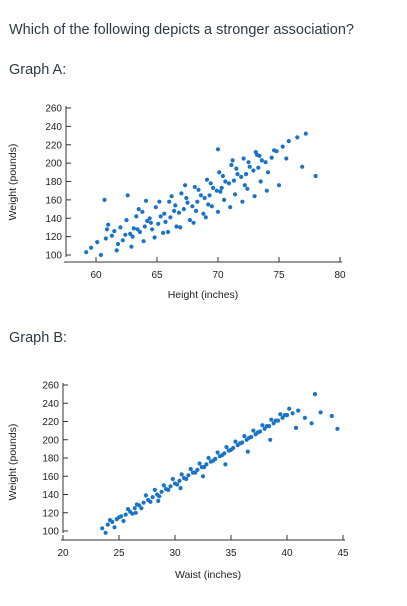 The image size is (407, 606). Describe the element at coordinates (50, 404) in the screenshot. I see `chart-b-y-tick-label: 240` at that location.